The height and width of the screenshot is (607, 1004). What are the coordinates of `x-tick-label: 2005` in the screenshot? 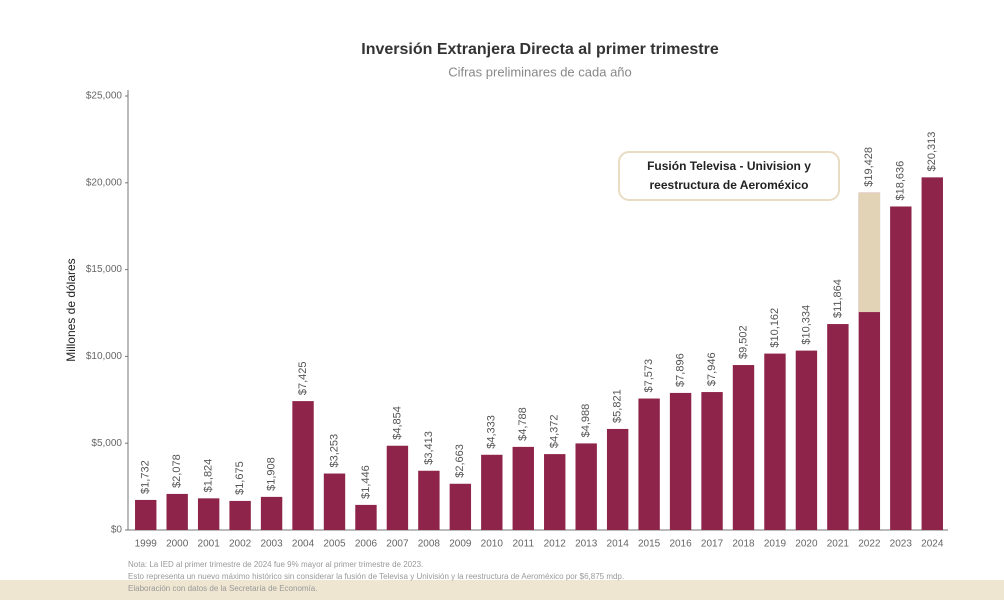 It's located at (334, 544).